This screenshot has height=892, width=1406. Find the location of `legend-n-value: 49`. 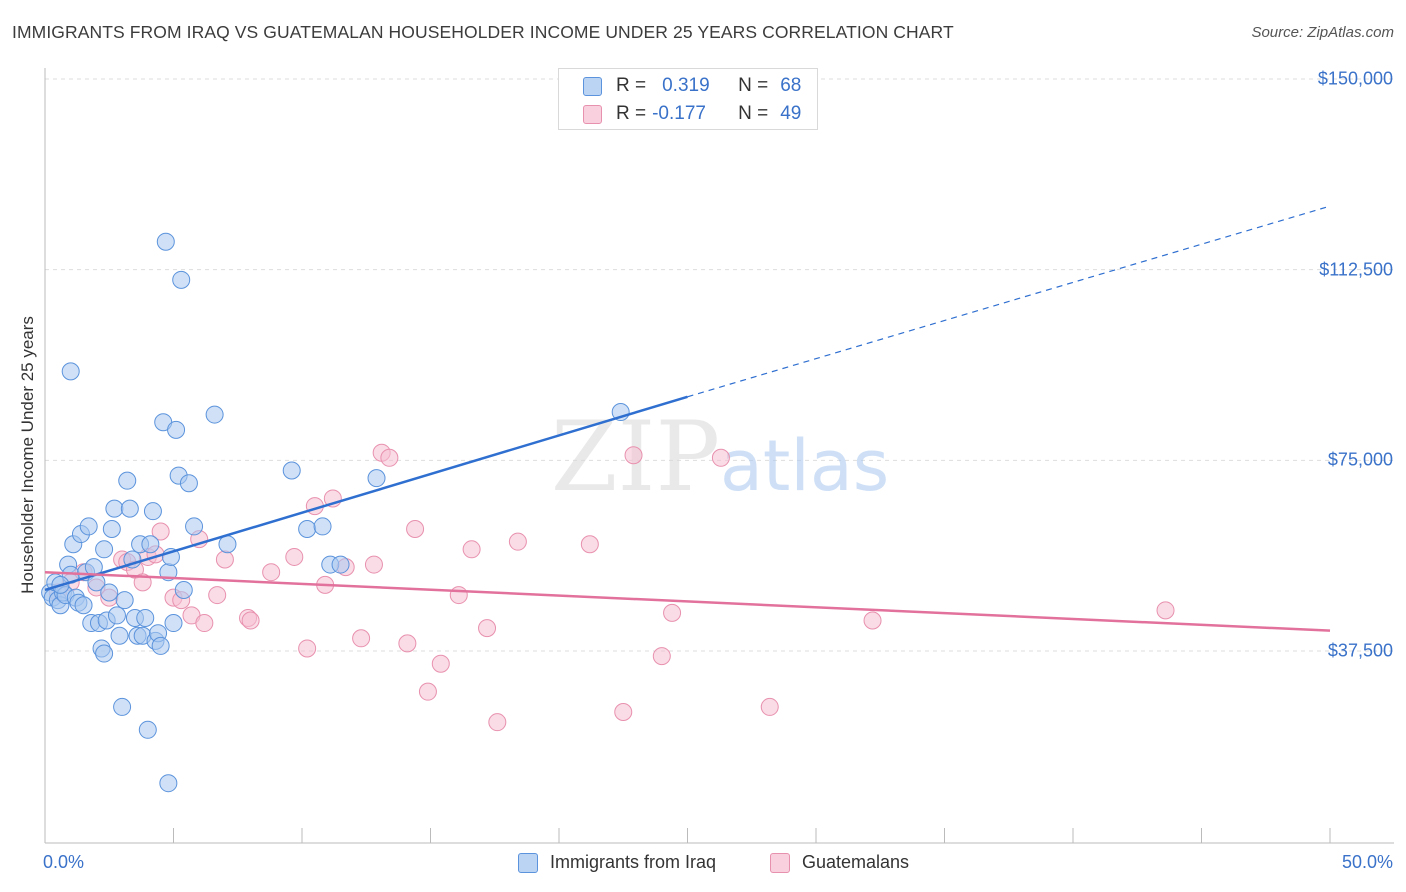

legend-n-value: 49 is located at coordinates (791, 113).